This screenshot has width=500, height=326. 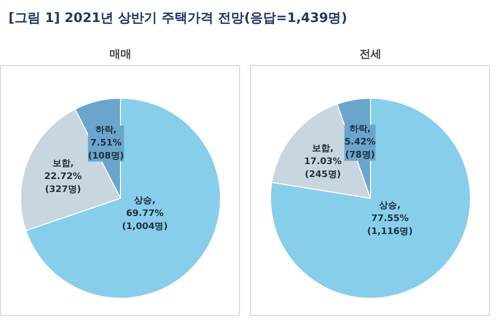 I want to click on slice-label: 보합, 17.03% (245명), so click(x=323, y=162).